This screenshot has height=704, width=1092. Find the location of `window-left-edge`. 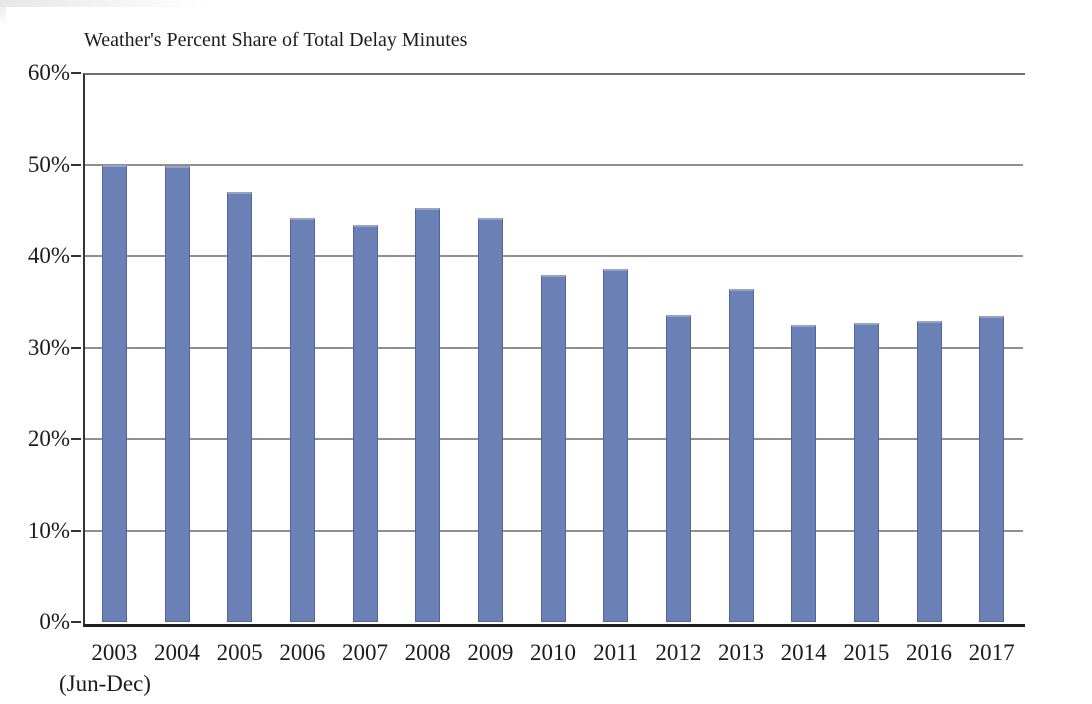

window-left-edge is located at coordinates (3, 13).